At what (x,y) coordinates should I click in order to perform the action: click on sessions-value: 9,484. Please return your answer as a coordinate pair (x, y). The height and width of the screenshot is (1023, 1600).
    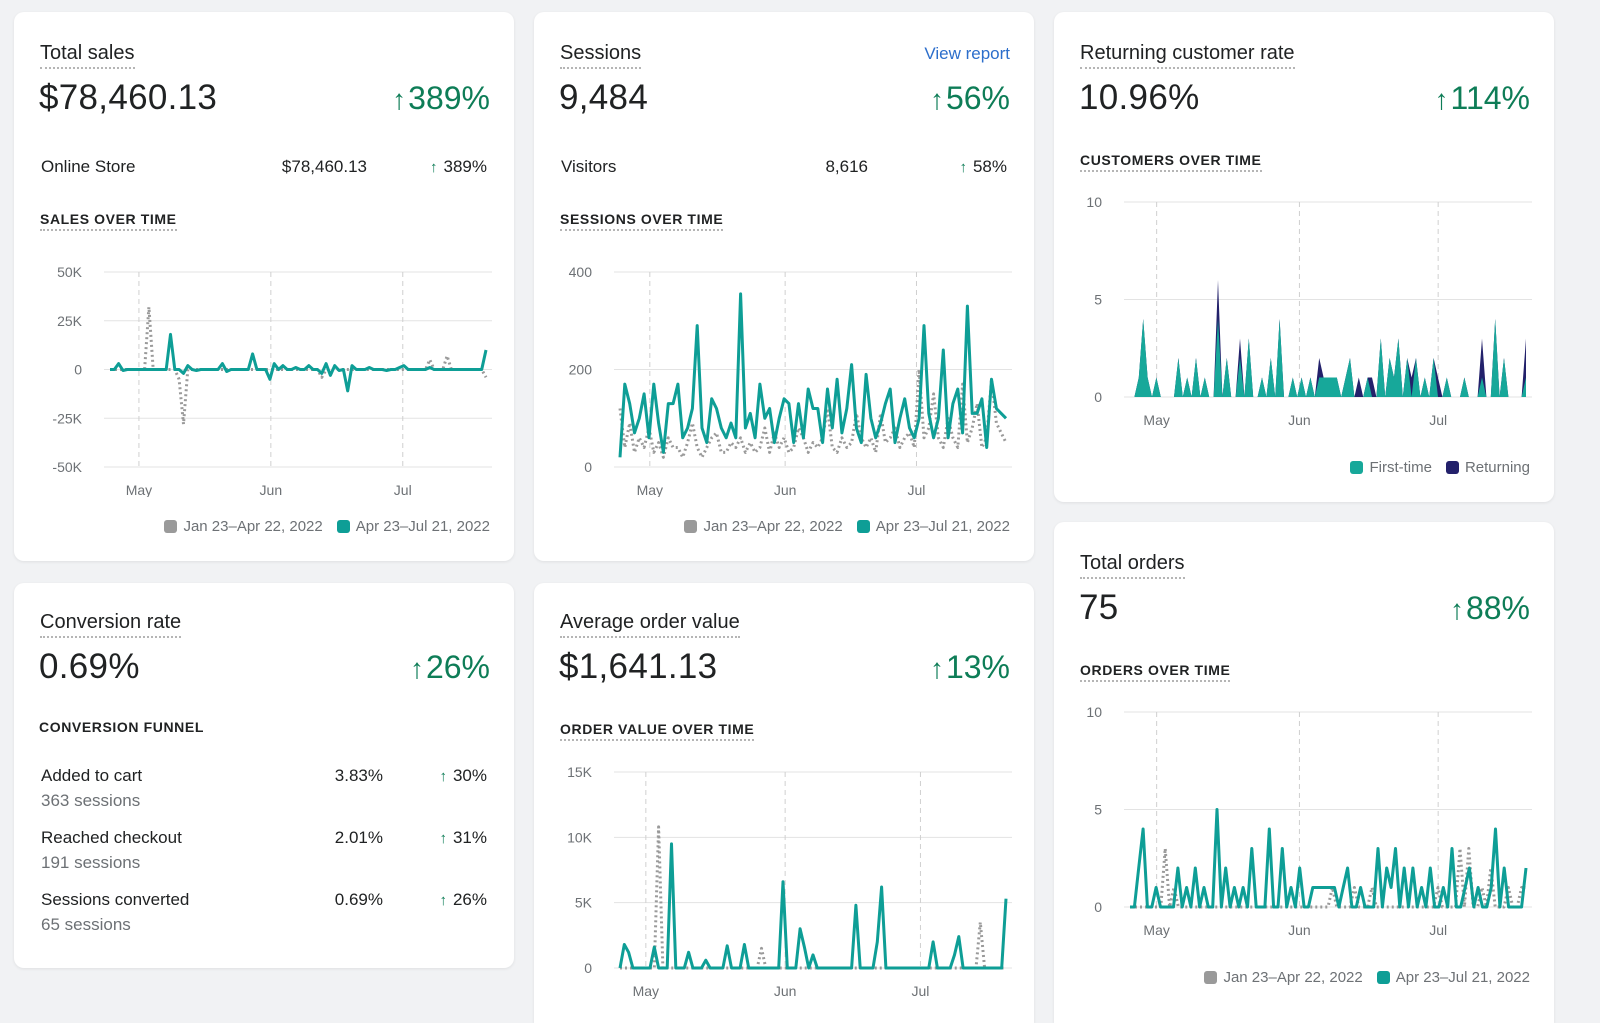
    Looking at the image, I should click on (604, 97).